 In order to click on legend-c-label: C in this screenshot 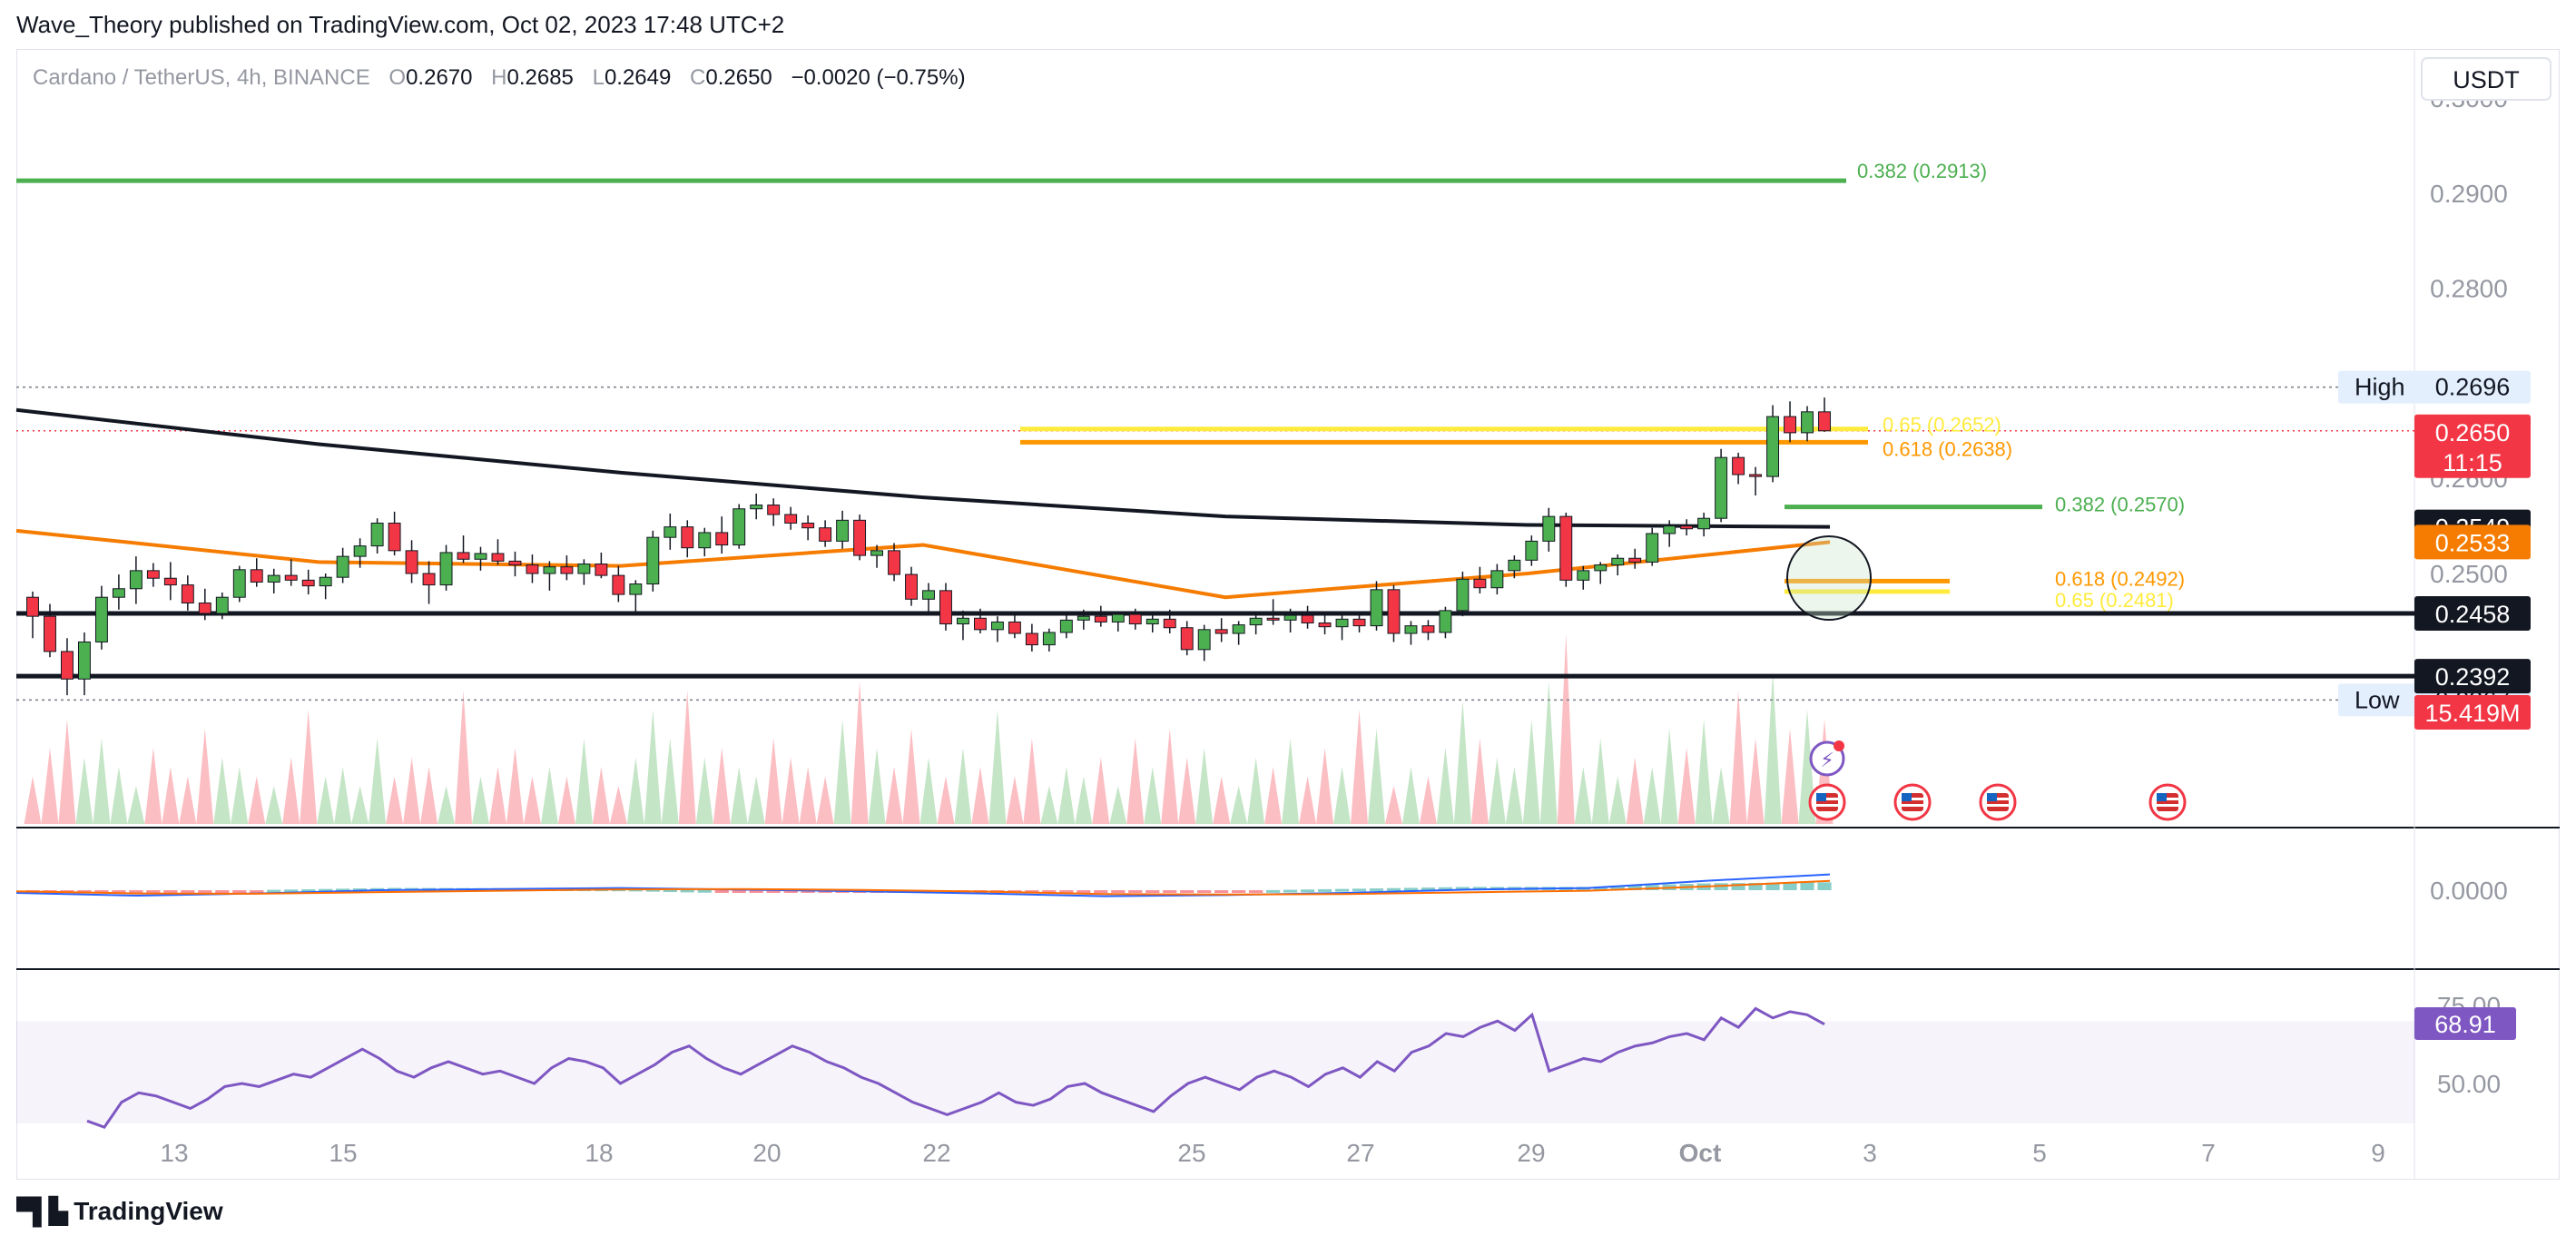, I will do `click(697, 77)`.